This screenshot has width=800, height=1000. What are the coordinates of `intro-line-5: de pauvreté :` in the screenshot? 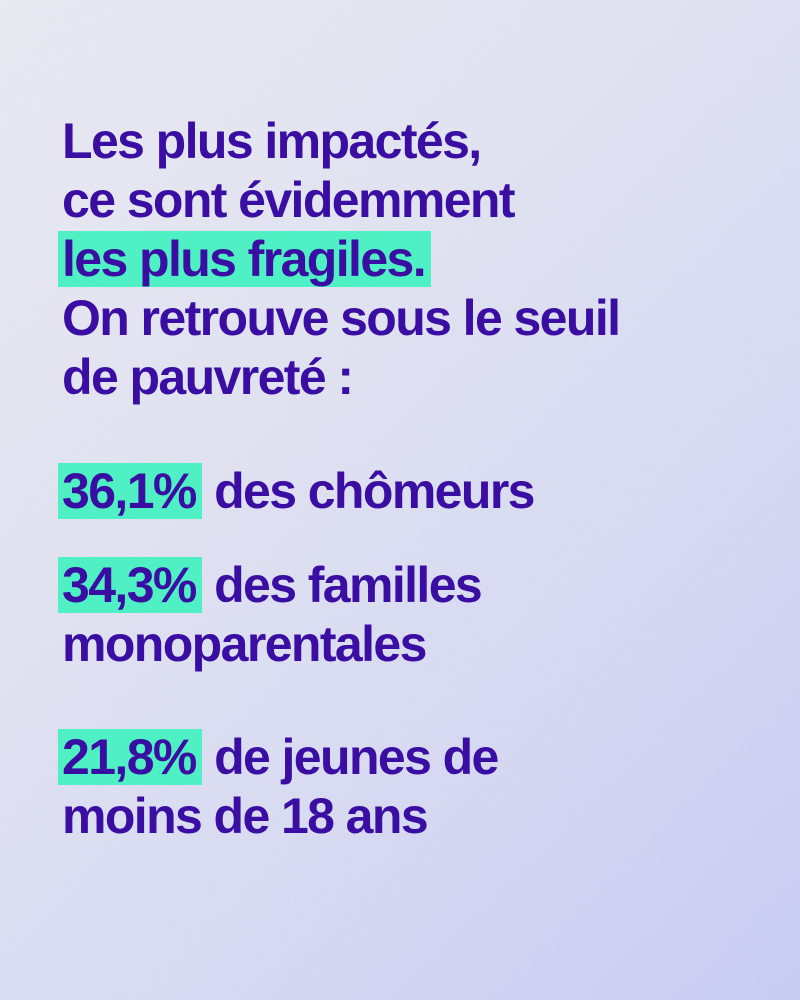 It's located at (208, 377).